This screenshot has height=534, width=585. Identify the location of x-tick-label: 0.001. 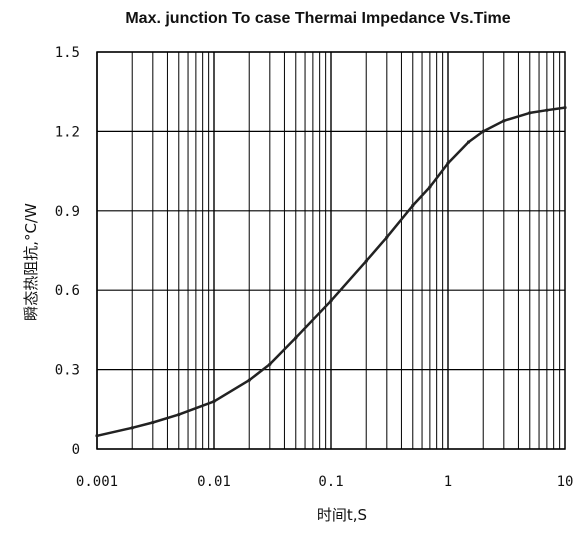
(97, 482).